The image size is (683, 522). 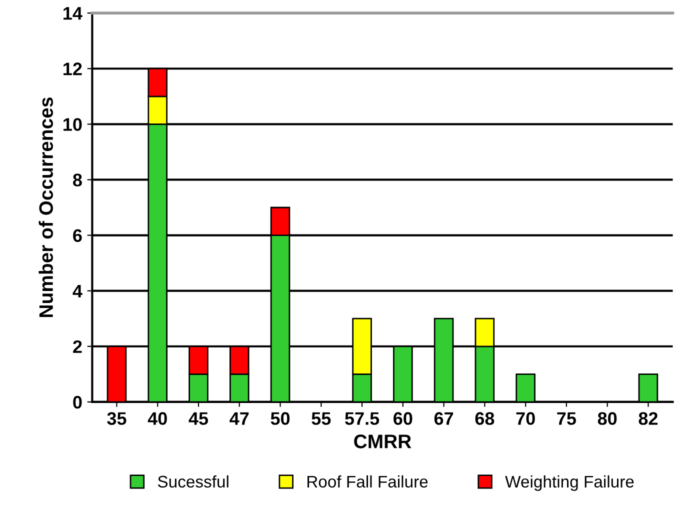 I want to click on x-tick-label: 57.5, so click(x=362, y=418).